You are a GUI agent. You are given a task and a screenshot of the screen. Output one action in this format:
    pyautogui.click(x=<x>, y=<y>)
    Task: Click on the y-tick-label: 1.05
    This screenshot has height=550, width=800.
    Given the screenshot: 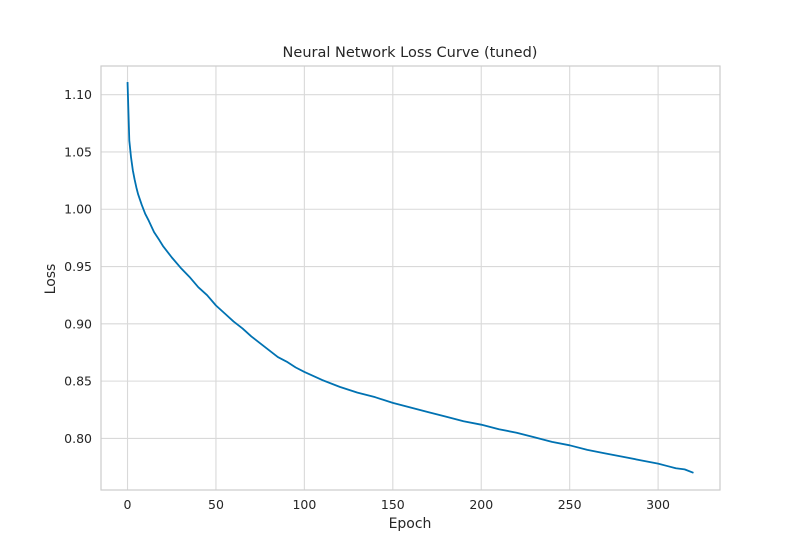 What is the action you would take?
    pyautogui.click(x=78, y=151)
    